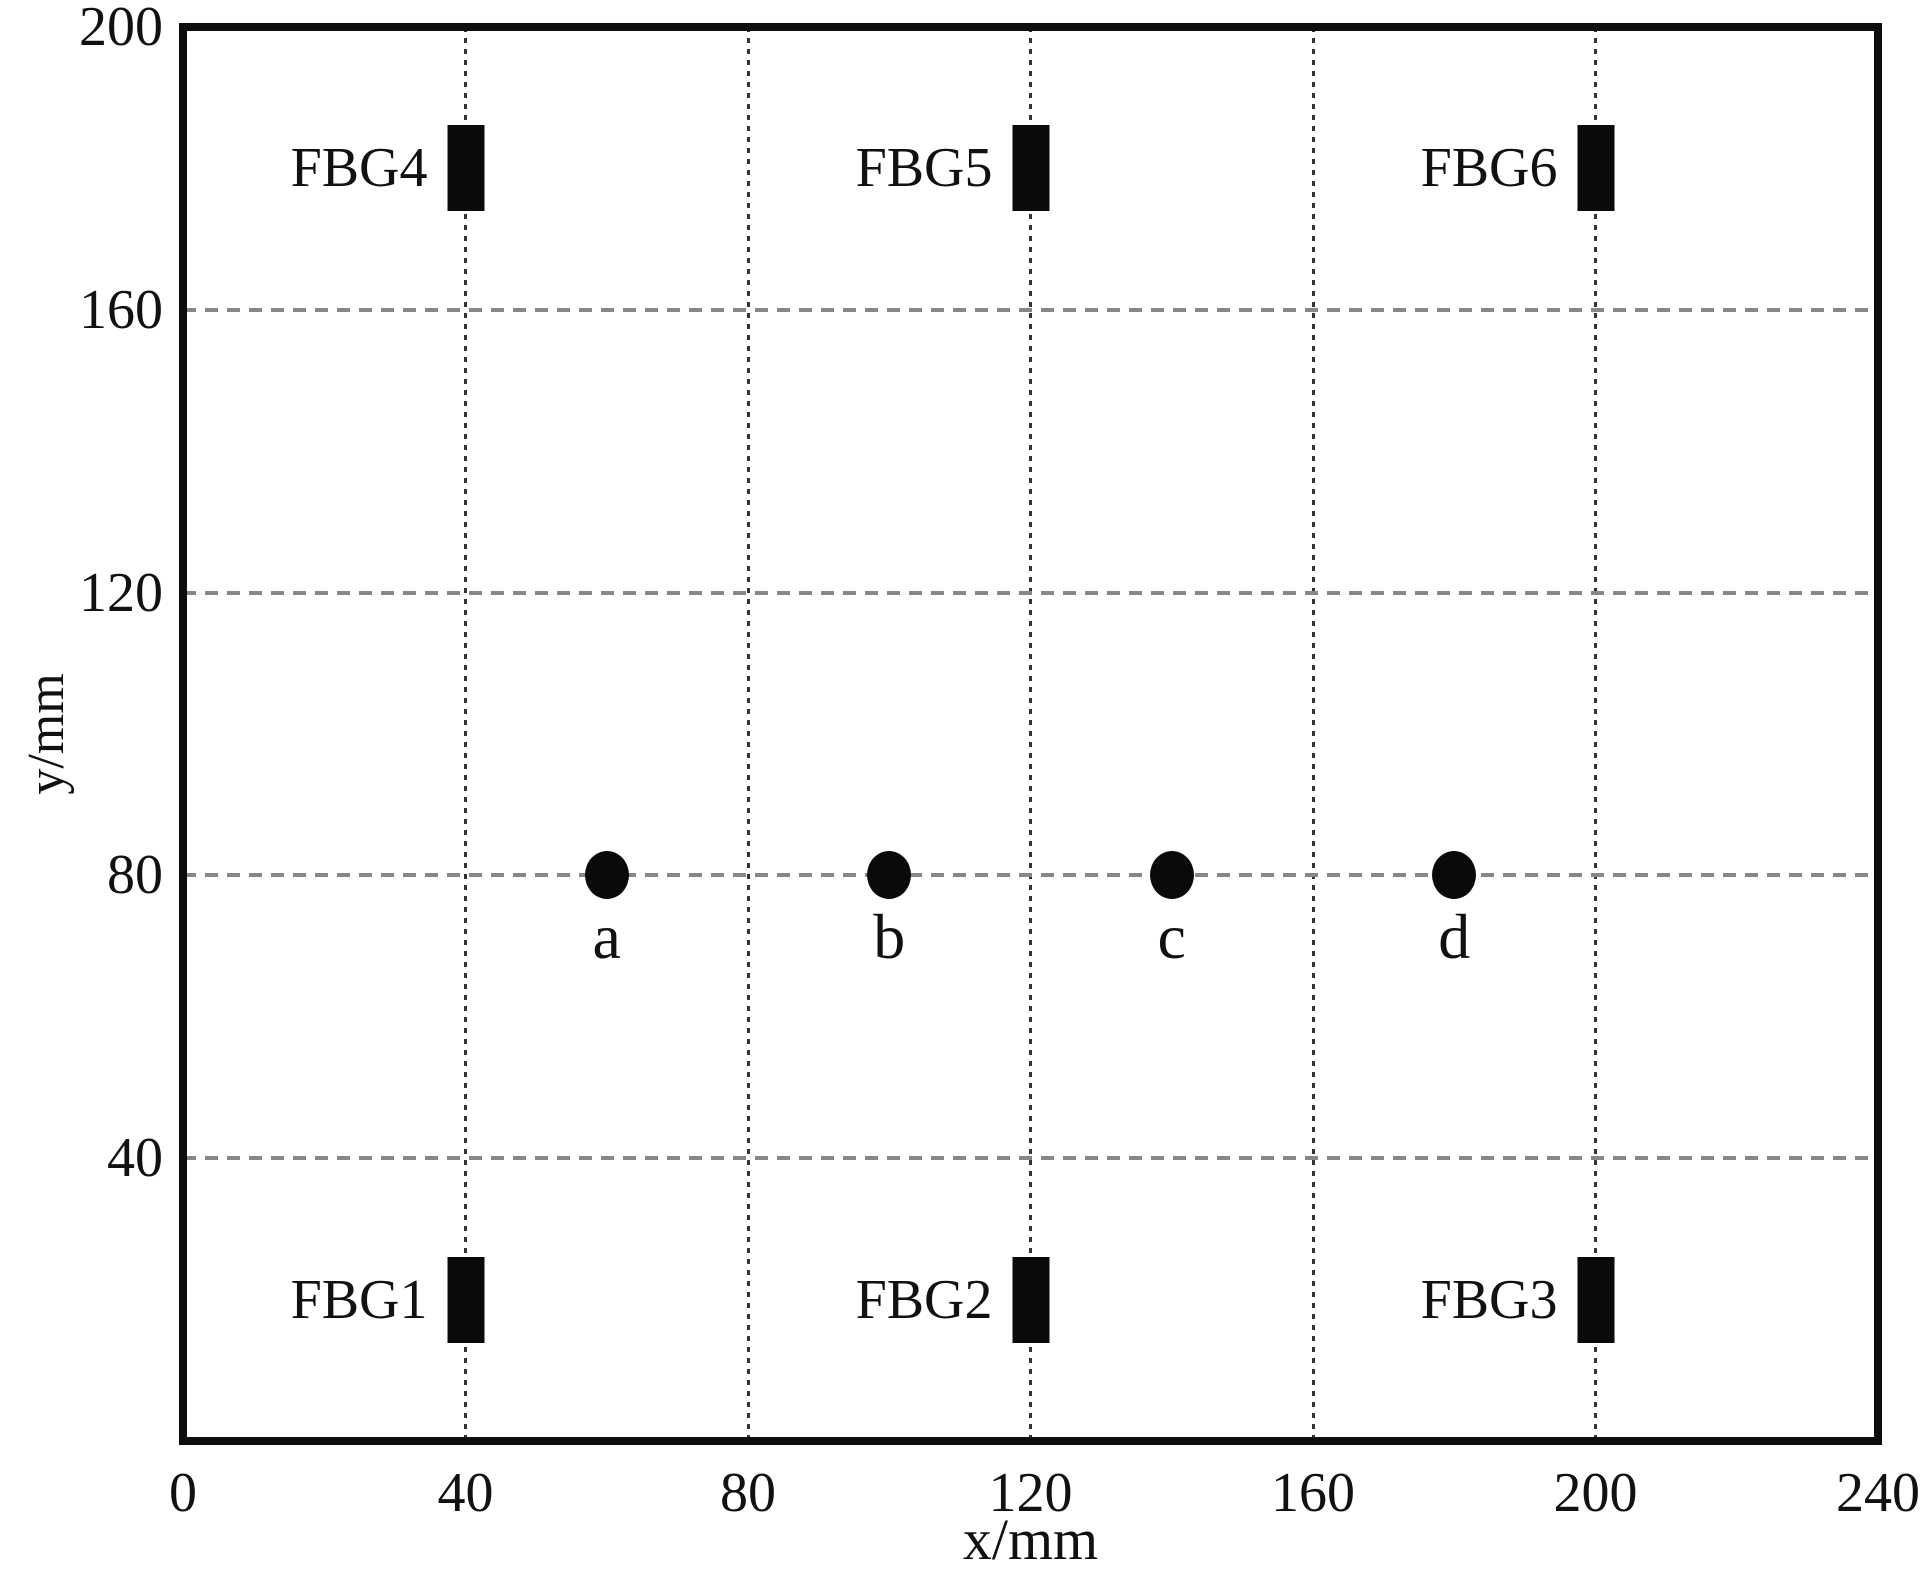 This screenshot has width=1925, height=1578. I want to click on y-tick-label: 160, so click(121, 309).